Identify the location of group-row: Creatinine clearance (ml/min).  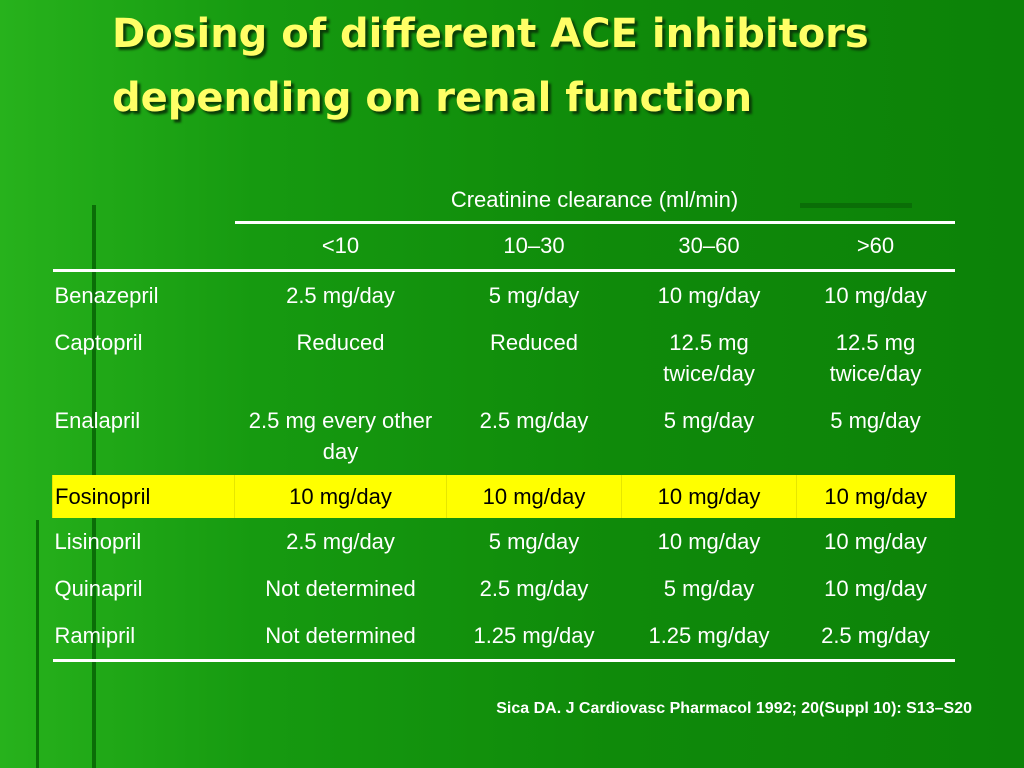
(504, 204).